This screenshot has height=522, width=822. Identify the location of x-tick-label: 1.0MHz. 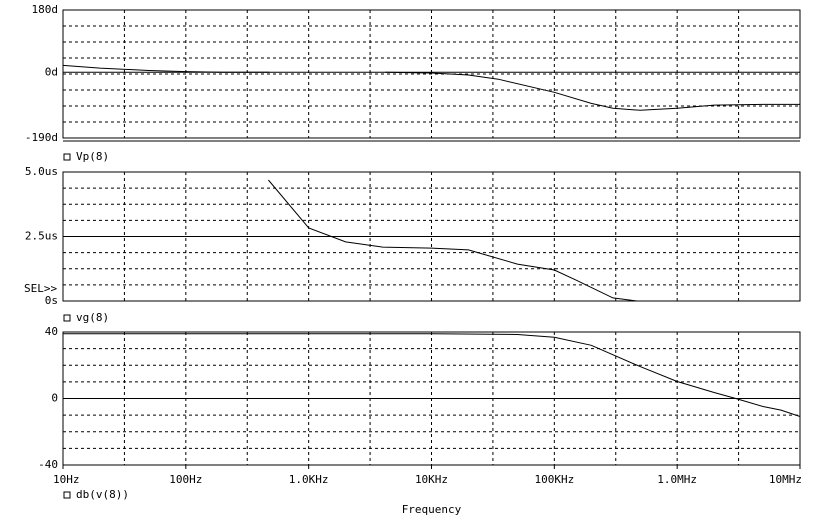
(677, 479).